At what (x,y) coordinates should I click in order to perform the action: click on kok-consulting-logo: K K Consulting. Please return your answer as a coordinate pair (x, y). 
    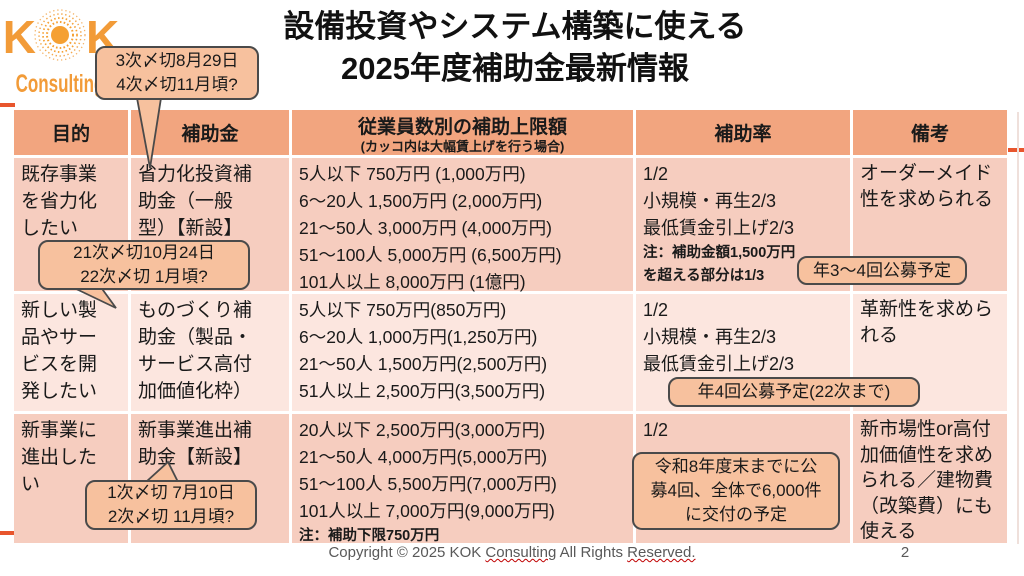
    Looking at the image, I should click on (61, 54).